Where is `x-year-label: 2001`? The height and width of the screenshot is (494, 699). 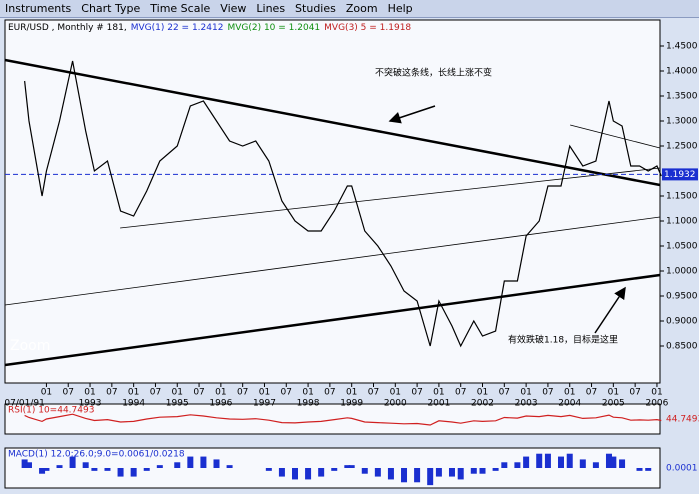 x-year-label: 2001 is located at coordinates (438, 404).